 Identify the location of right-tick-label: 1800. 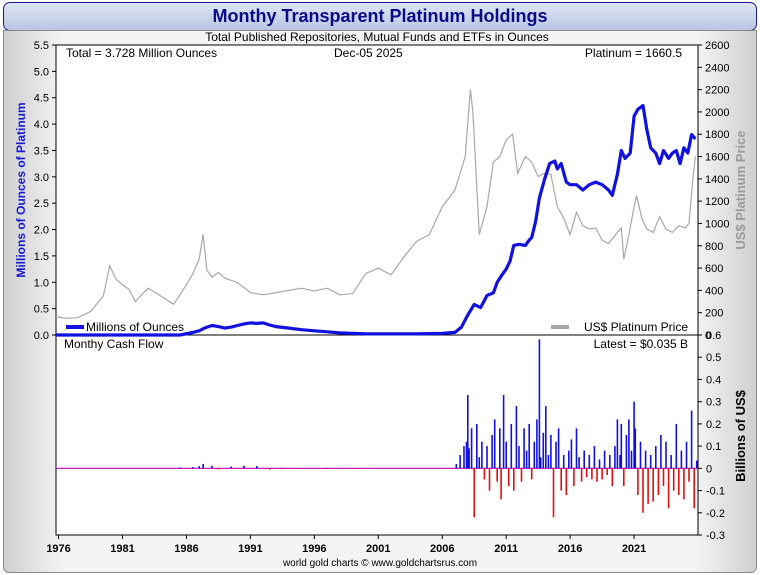
(717, 135).